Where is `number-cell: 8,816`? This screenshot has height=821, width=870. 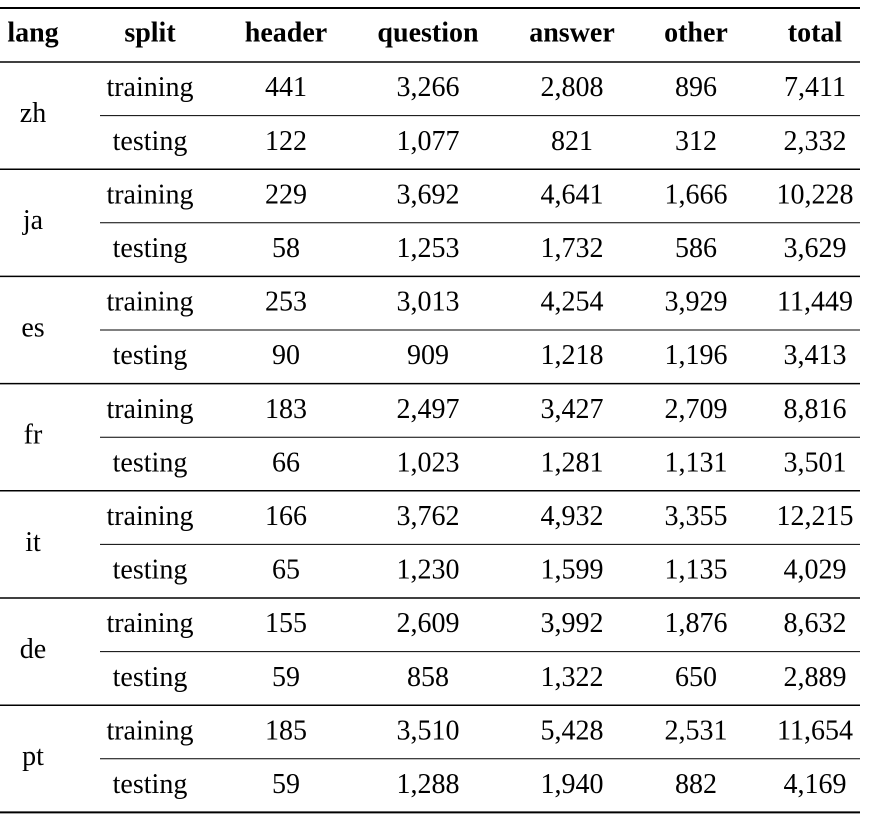 number-cell: 8,816 is located at coordinates (815, 409).